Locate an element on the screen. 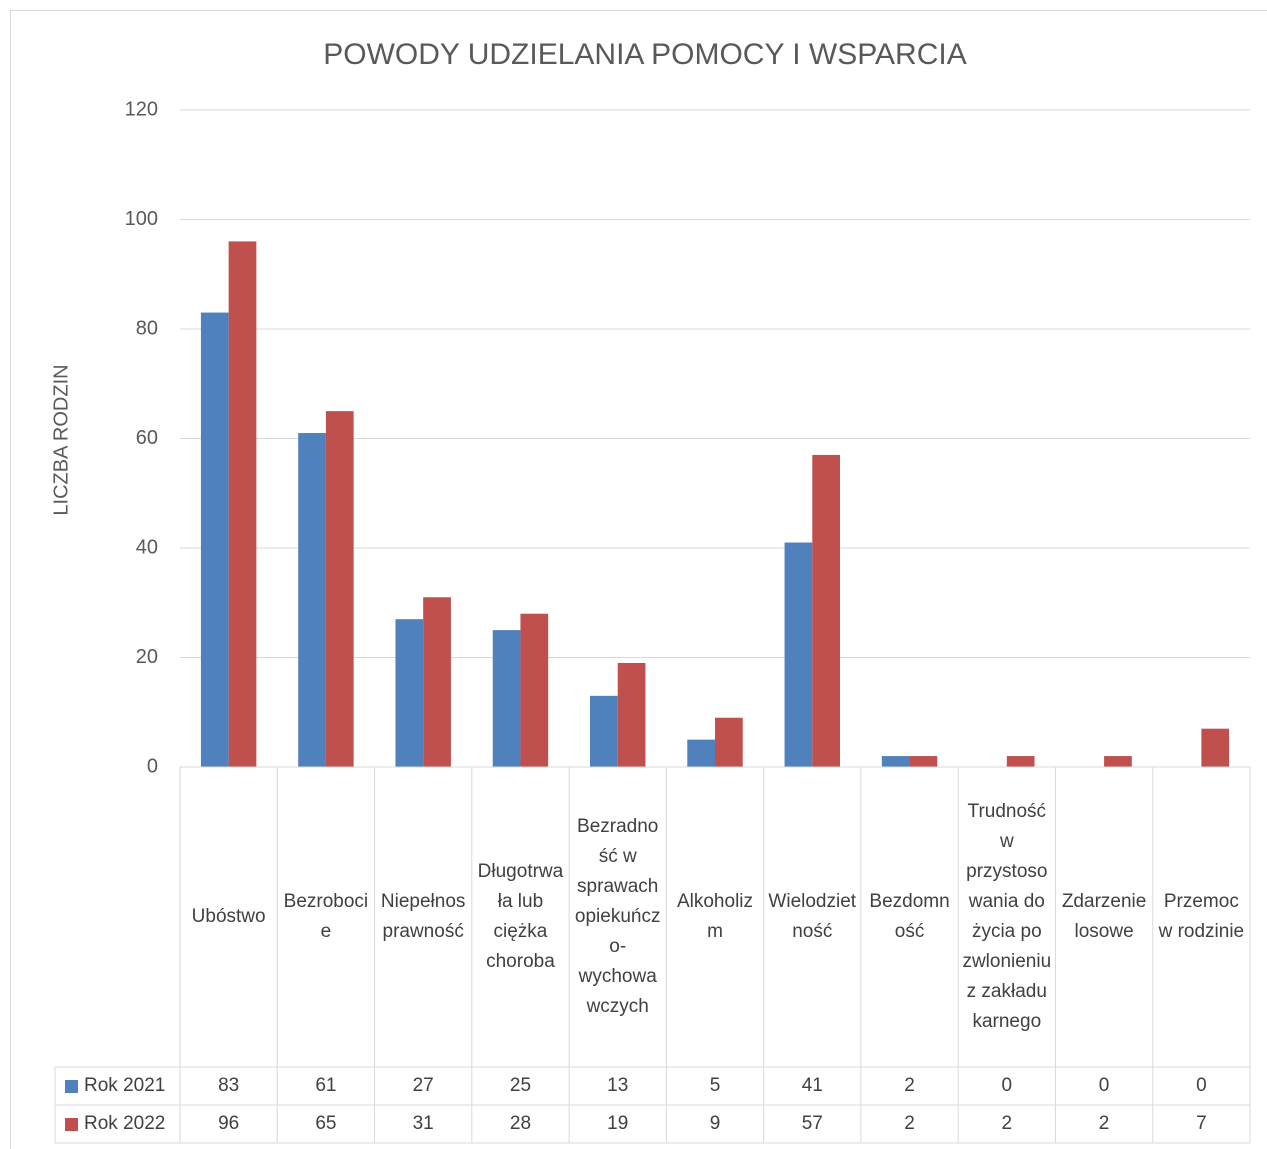 The image size is (1267, 1149). chart-title: POWODY UDZIELANIA POMOCY I WSPARCIA is located at coordinates (644, 54).